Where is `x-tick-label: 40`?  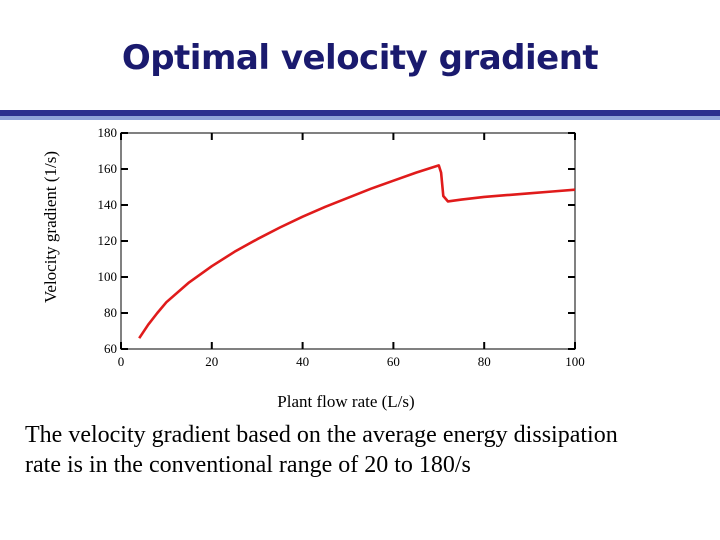 x-tick-label: 40 is located at coordinates (302, 361).